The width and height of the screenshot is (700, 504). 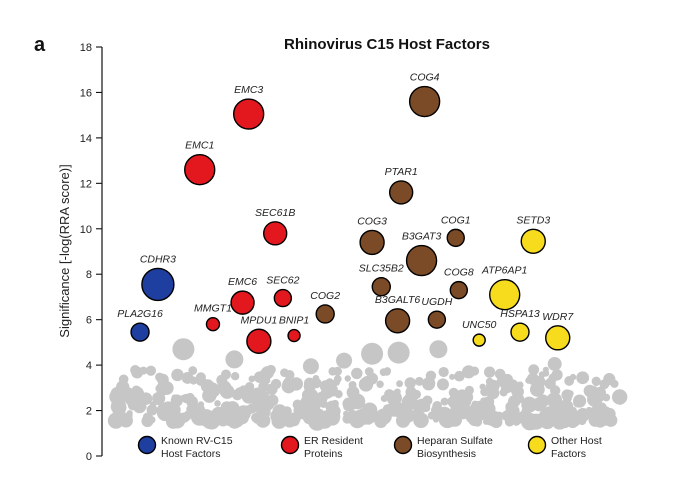 I want to click on point-setd3, so click(x=533, y=241).